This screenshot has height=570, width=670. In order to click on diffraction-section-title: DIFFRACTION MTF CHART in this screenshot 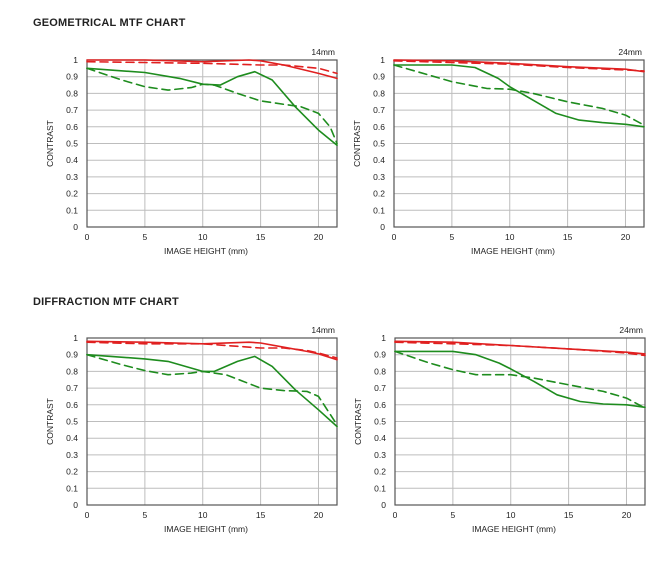, I will do `click(106, 302)`.